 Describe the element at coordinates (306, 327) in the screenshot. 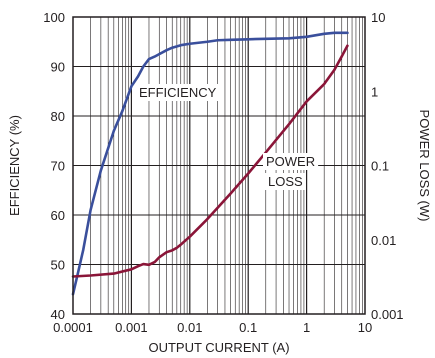

I see `x-tick-label: 1` at that location.